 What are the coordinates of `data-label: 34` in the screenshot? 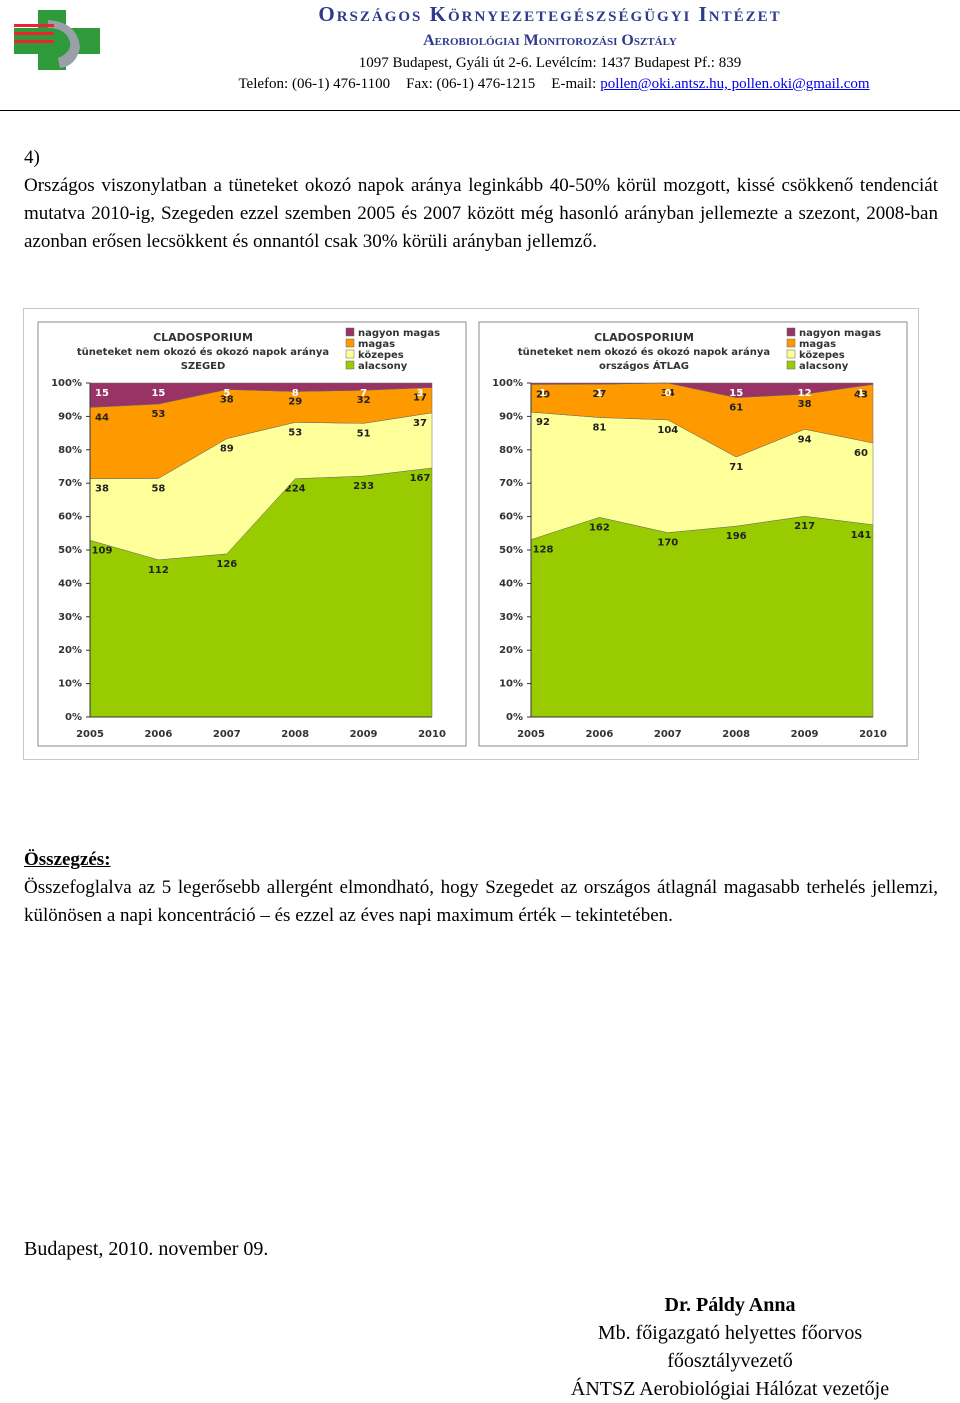 It's located at (668, 393).